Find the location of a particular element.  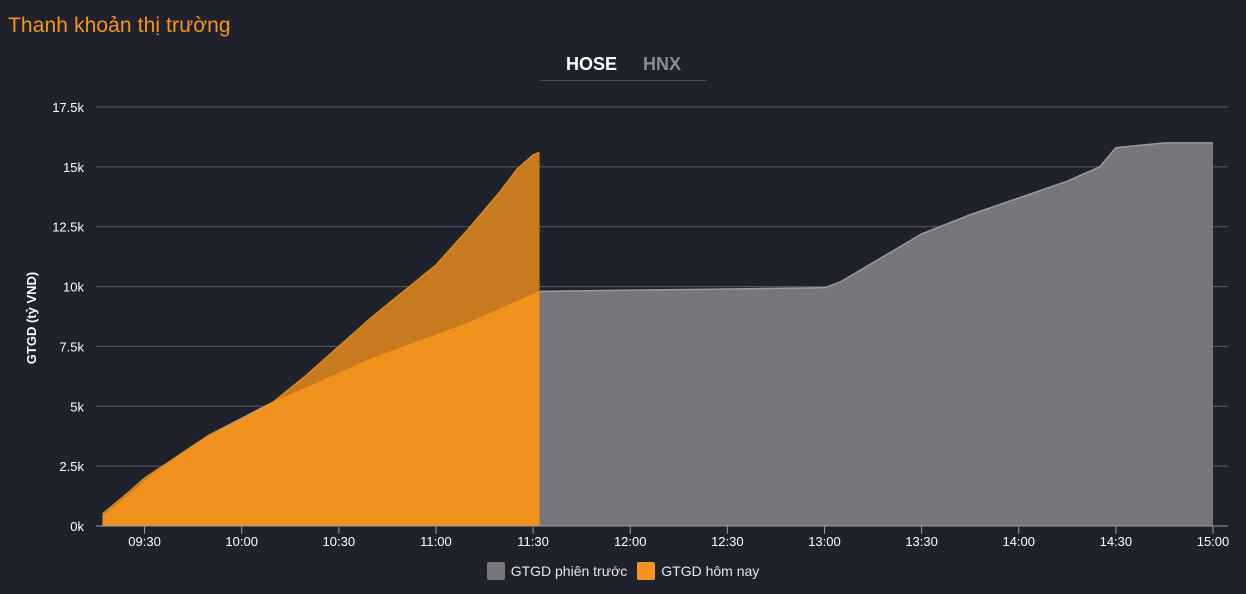

x-tick-label: 12:00 is located at coordinates (630, 541).